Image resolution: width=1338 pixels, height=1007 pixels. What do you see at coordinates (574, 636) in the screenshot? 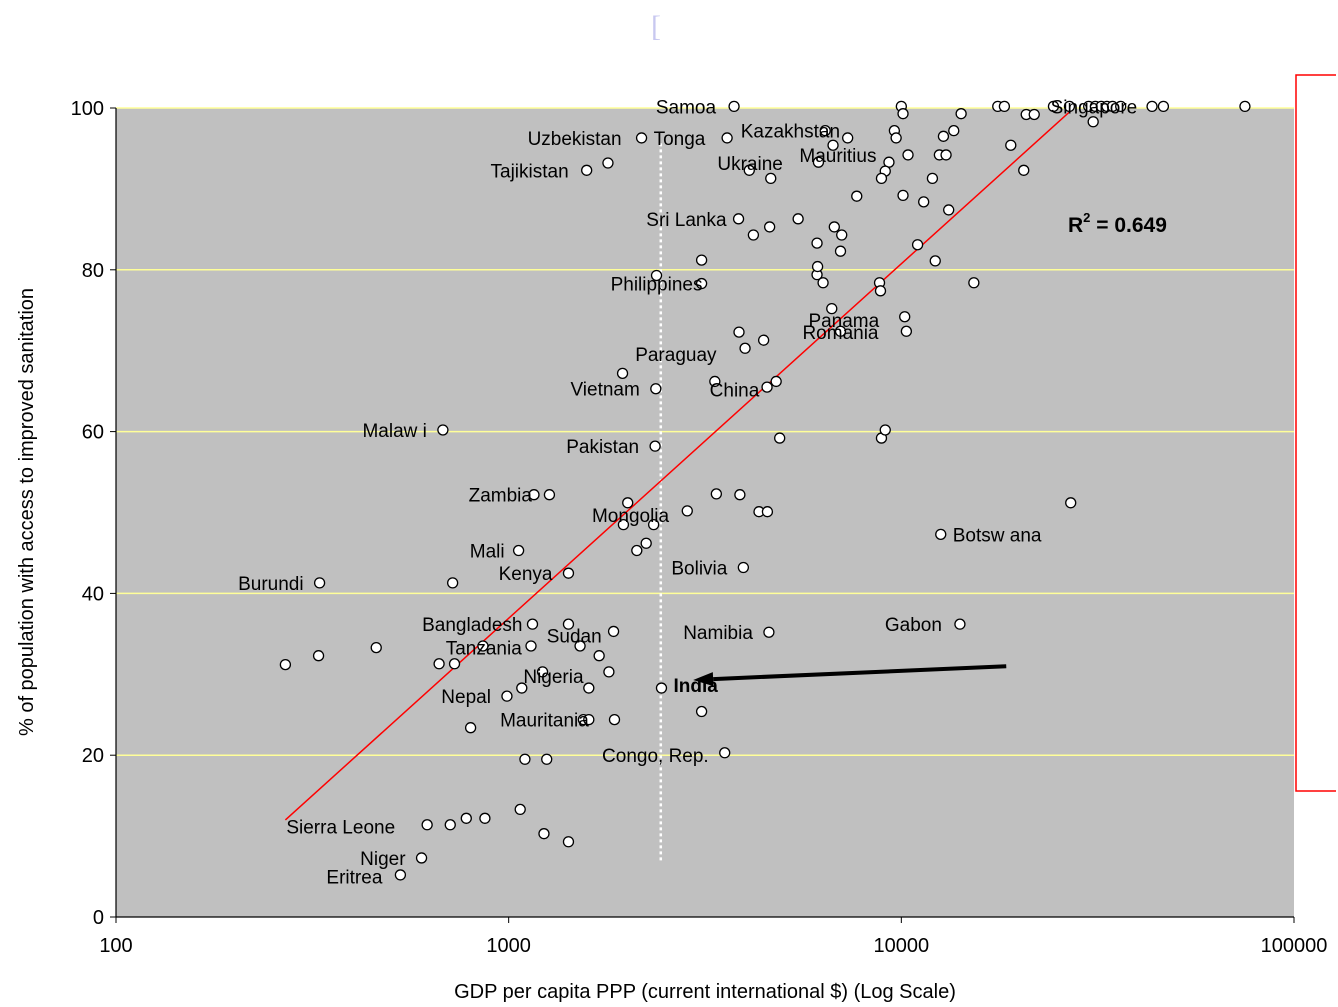
I see `point-label: Sudan` at bounding box center [574, 636].